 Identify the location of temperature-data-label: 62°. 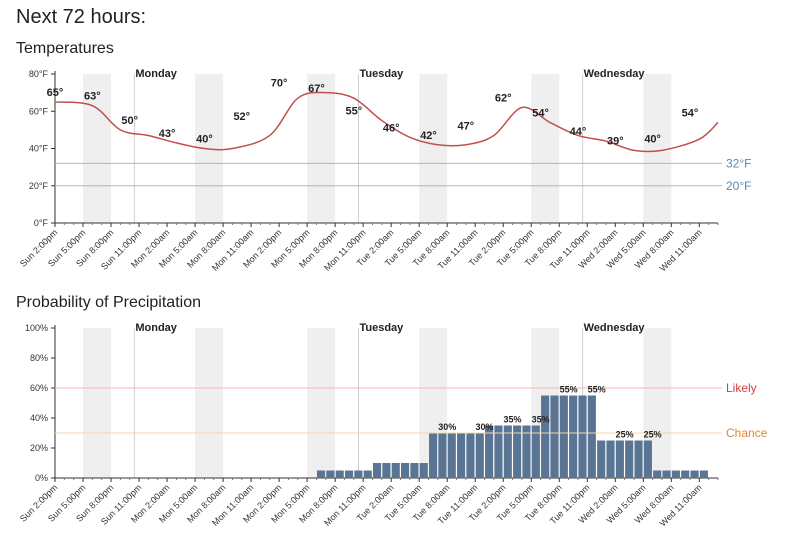
(503, 99).